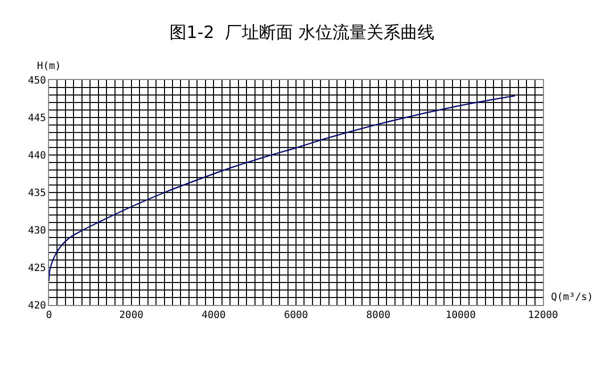  I want to click on x-tick-label: 10000, so click(461, 315).